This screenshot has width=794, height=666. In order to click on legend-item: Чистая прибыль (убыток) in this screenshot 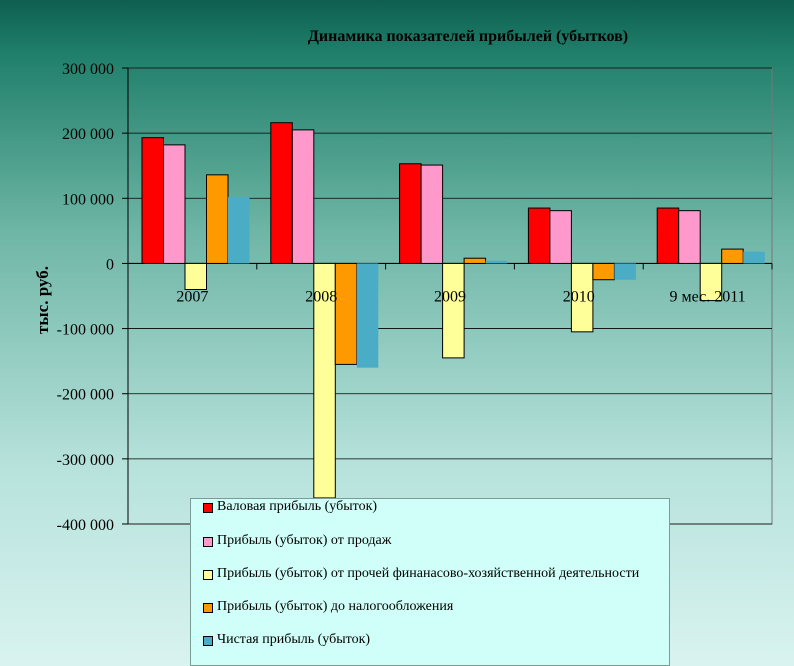, I will do `click(434, 640)`.